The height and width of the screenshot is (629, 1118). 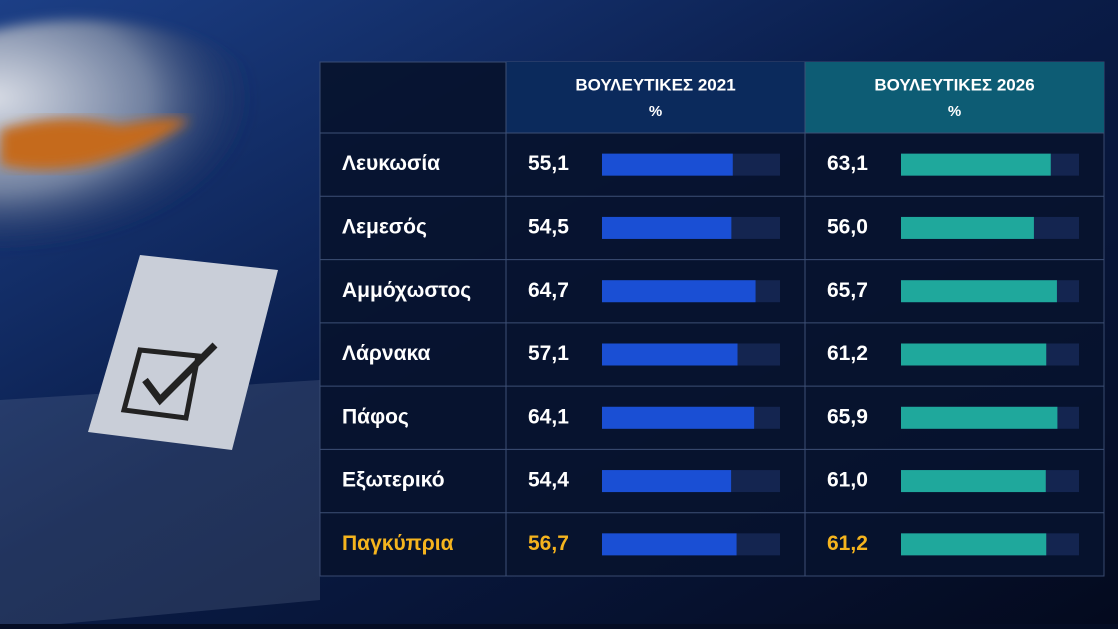 I want to click on check-box, so click(x=160, y=384).